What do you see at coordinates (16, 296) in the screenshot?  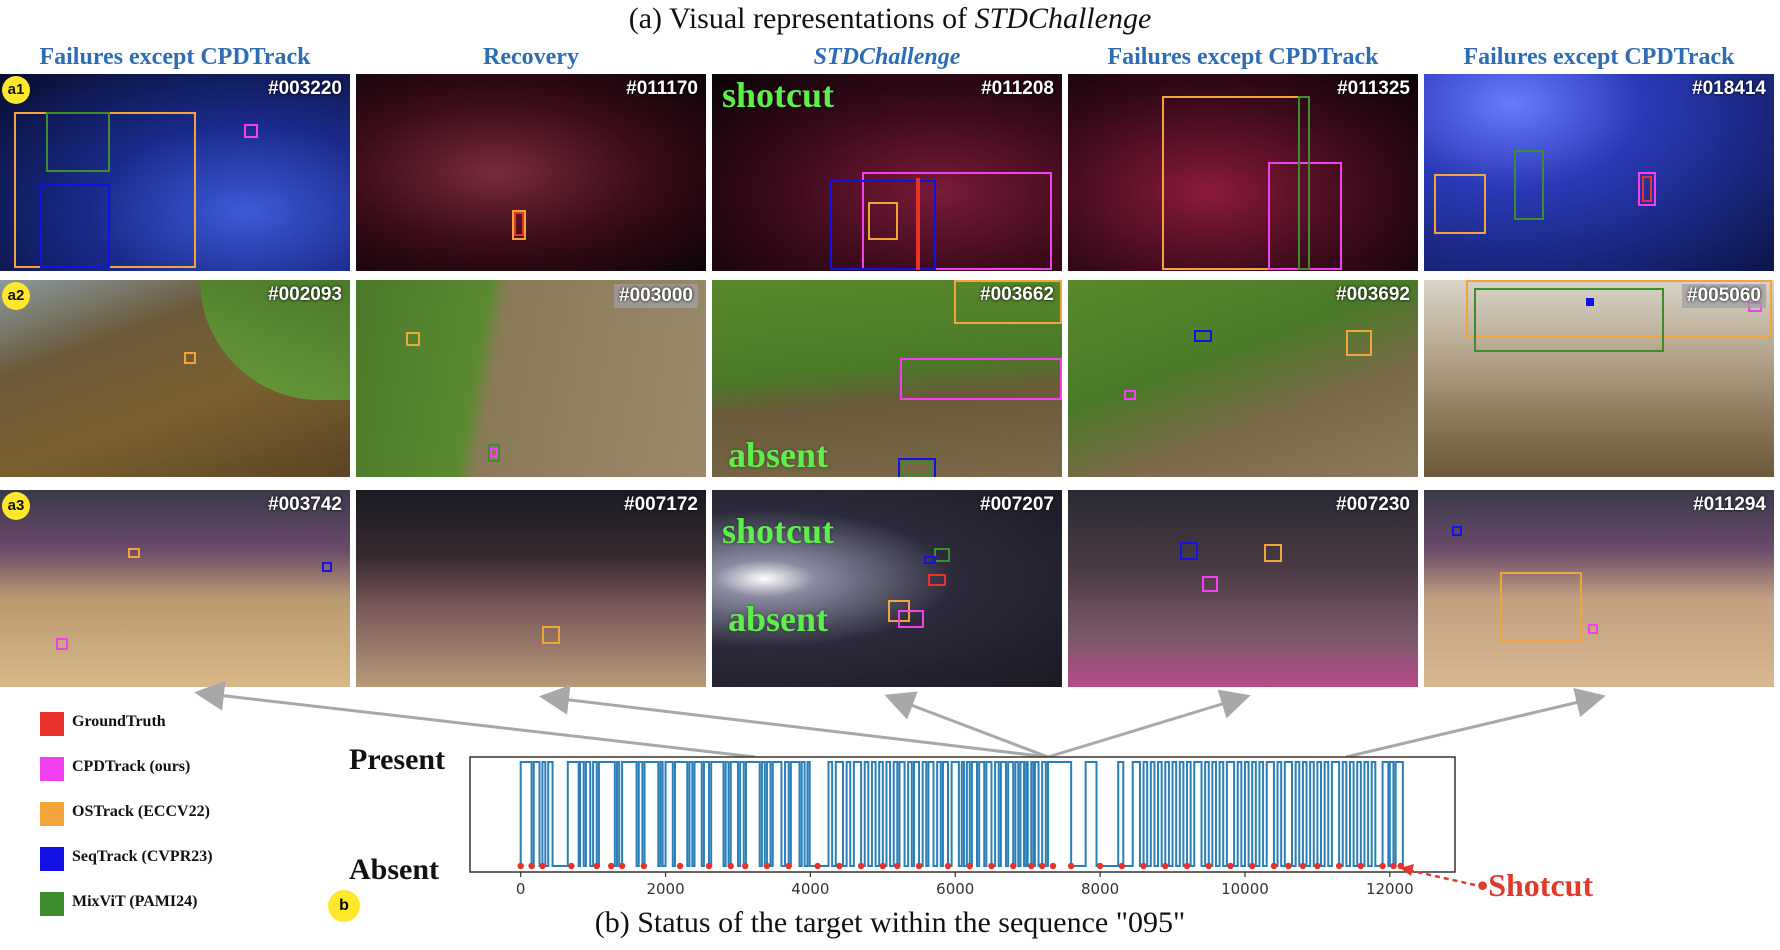 I see `row-badge: a2` at bounding box center [16, 296].